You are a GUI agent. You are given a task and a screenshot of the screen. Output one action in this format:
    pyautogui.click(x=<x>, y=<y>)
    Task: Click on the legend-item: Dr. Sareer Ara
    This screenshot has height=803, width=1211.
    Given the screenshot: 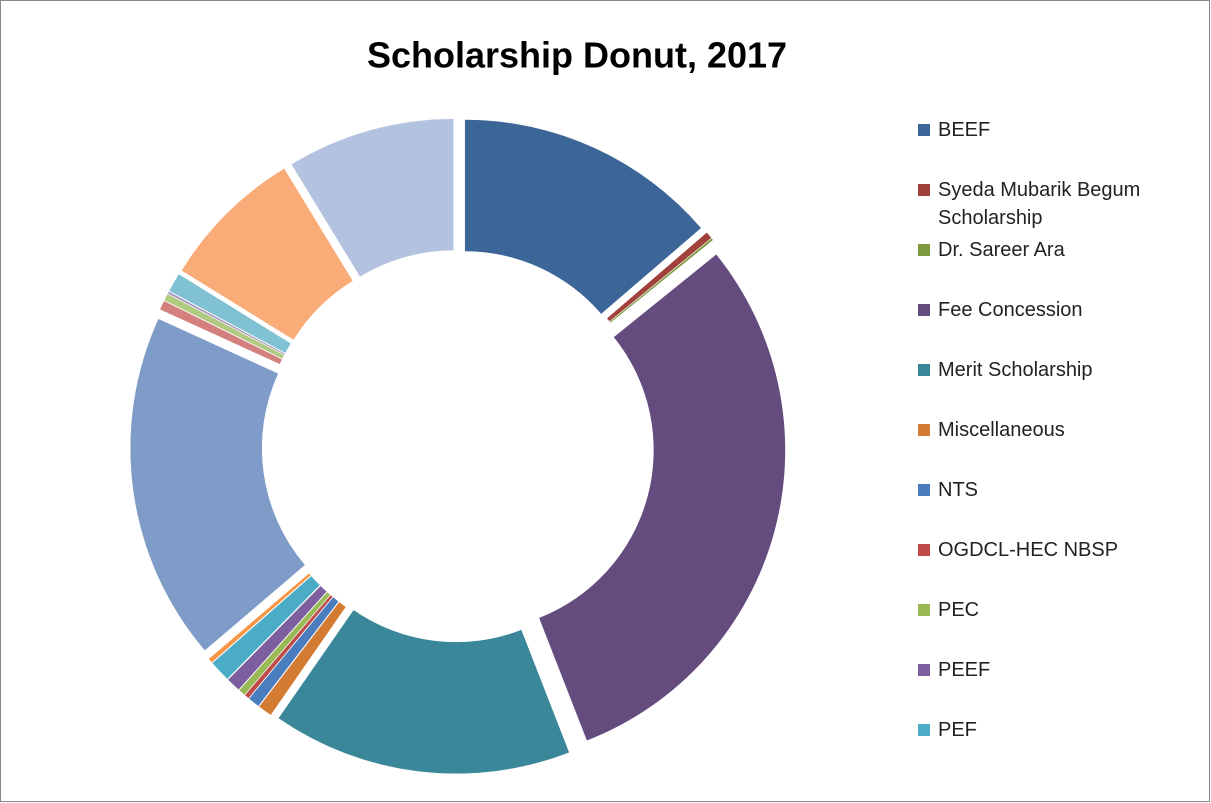 What is the action you would take?
    pyautogui.click(x=1058, y=266)
    